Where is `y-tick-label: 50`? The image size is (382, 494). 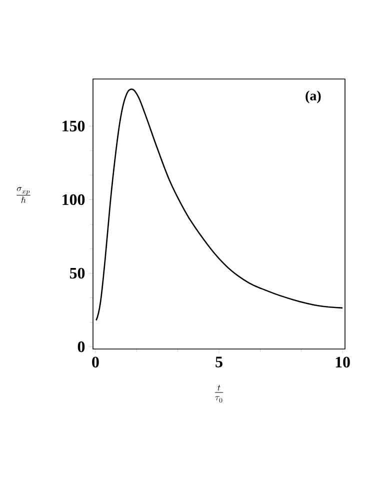 y-tick-label: 50 is located at coordinates (77, 273).